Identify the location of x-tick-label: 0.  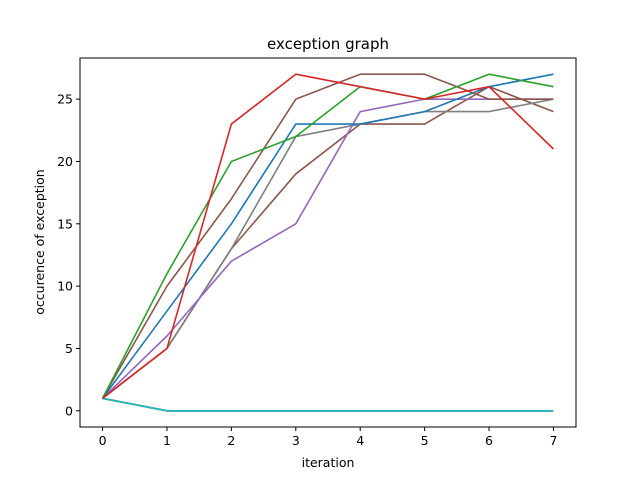
(103, 440).